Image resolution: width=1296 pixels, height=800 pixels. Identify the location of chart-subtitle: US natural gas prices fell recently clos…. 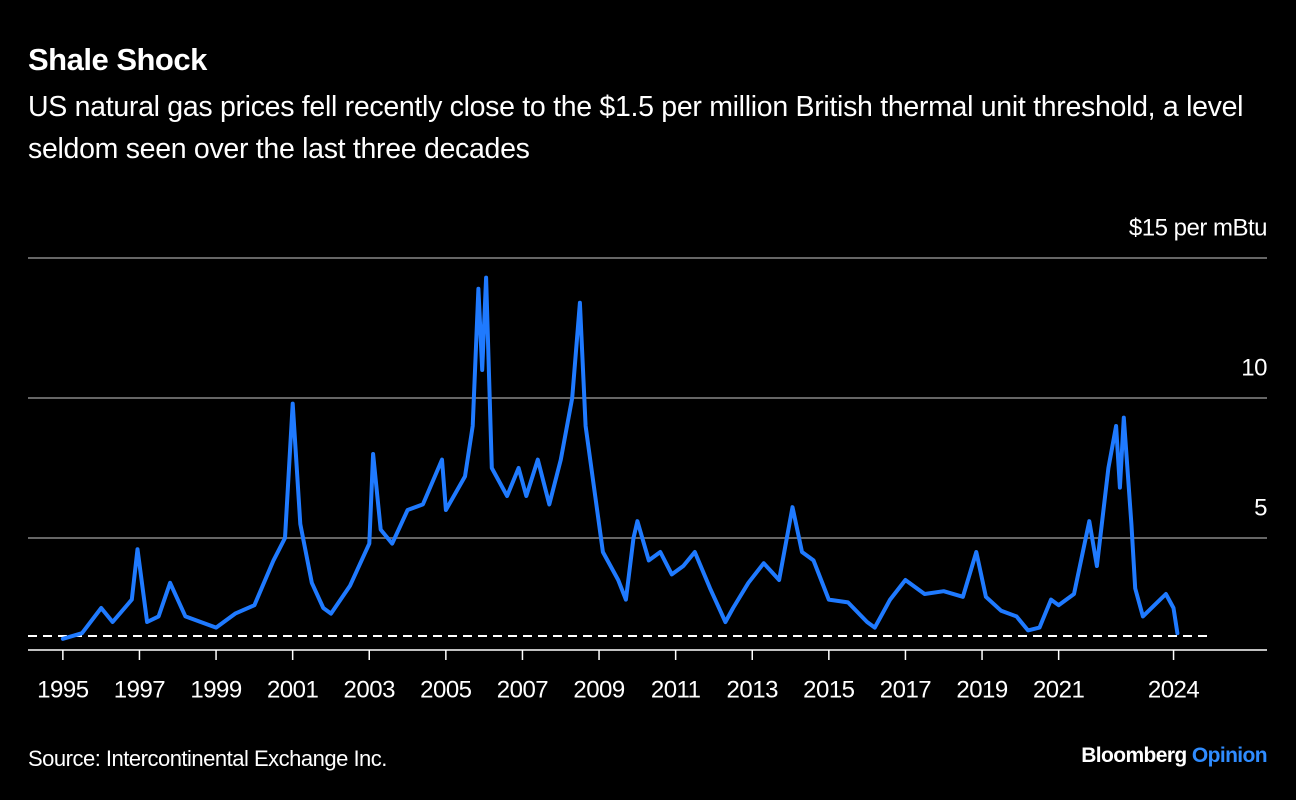
(636, 128).